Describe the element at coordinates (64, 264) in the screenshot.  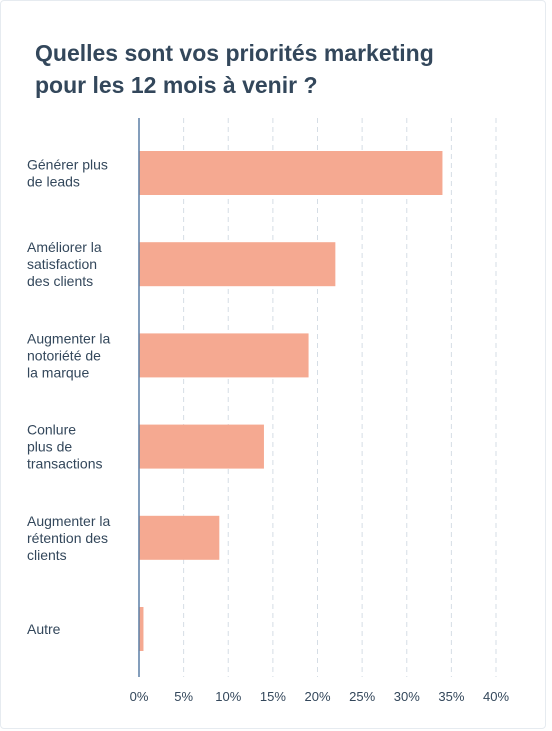
I see `category-label: Améliorer la satisfaction des clients` at that location.